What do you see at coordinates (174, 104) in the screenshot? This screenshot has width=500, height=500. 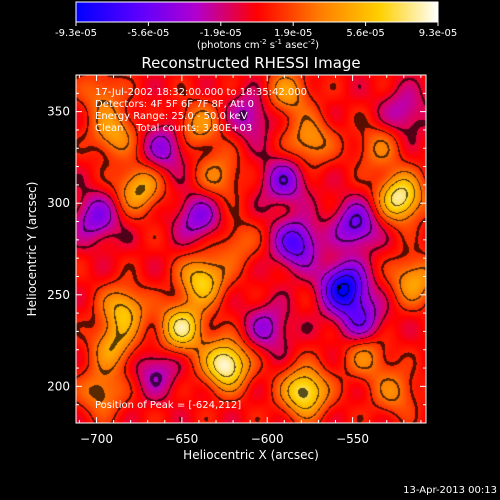 I see `annotation-detectors: Detectors: 4F 5F 6F 7F 8F, Att 0` at bounding box center [174, 104].